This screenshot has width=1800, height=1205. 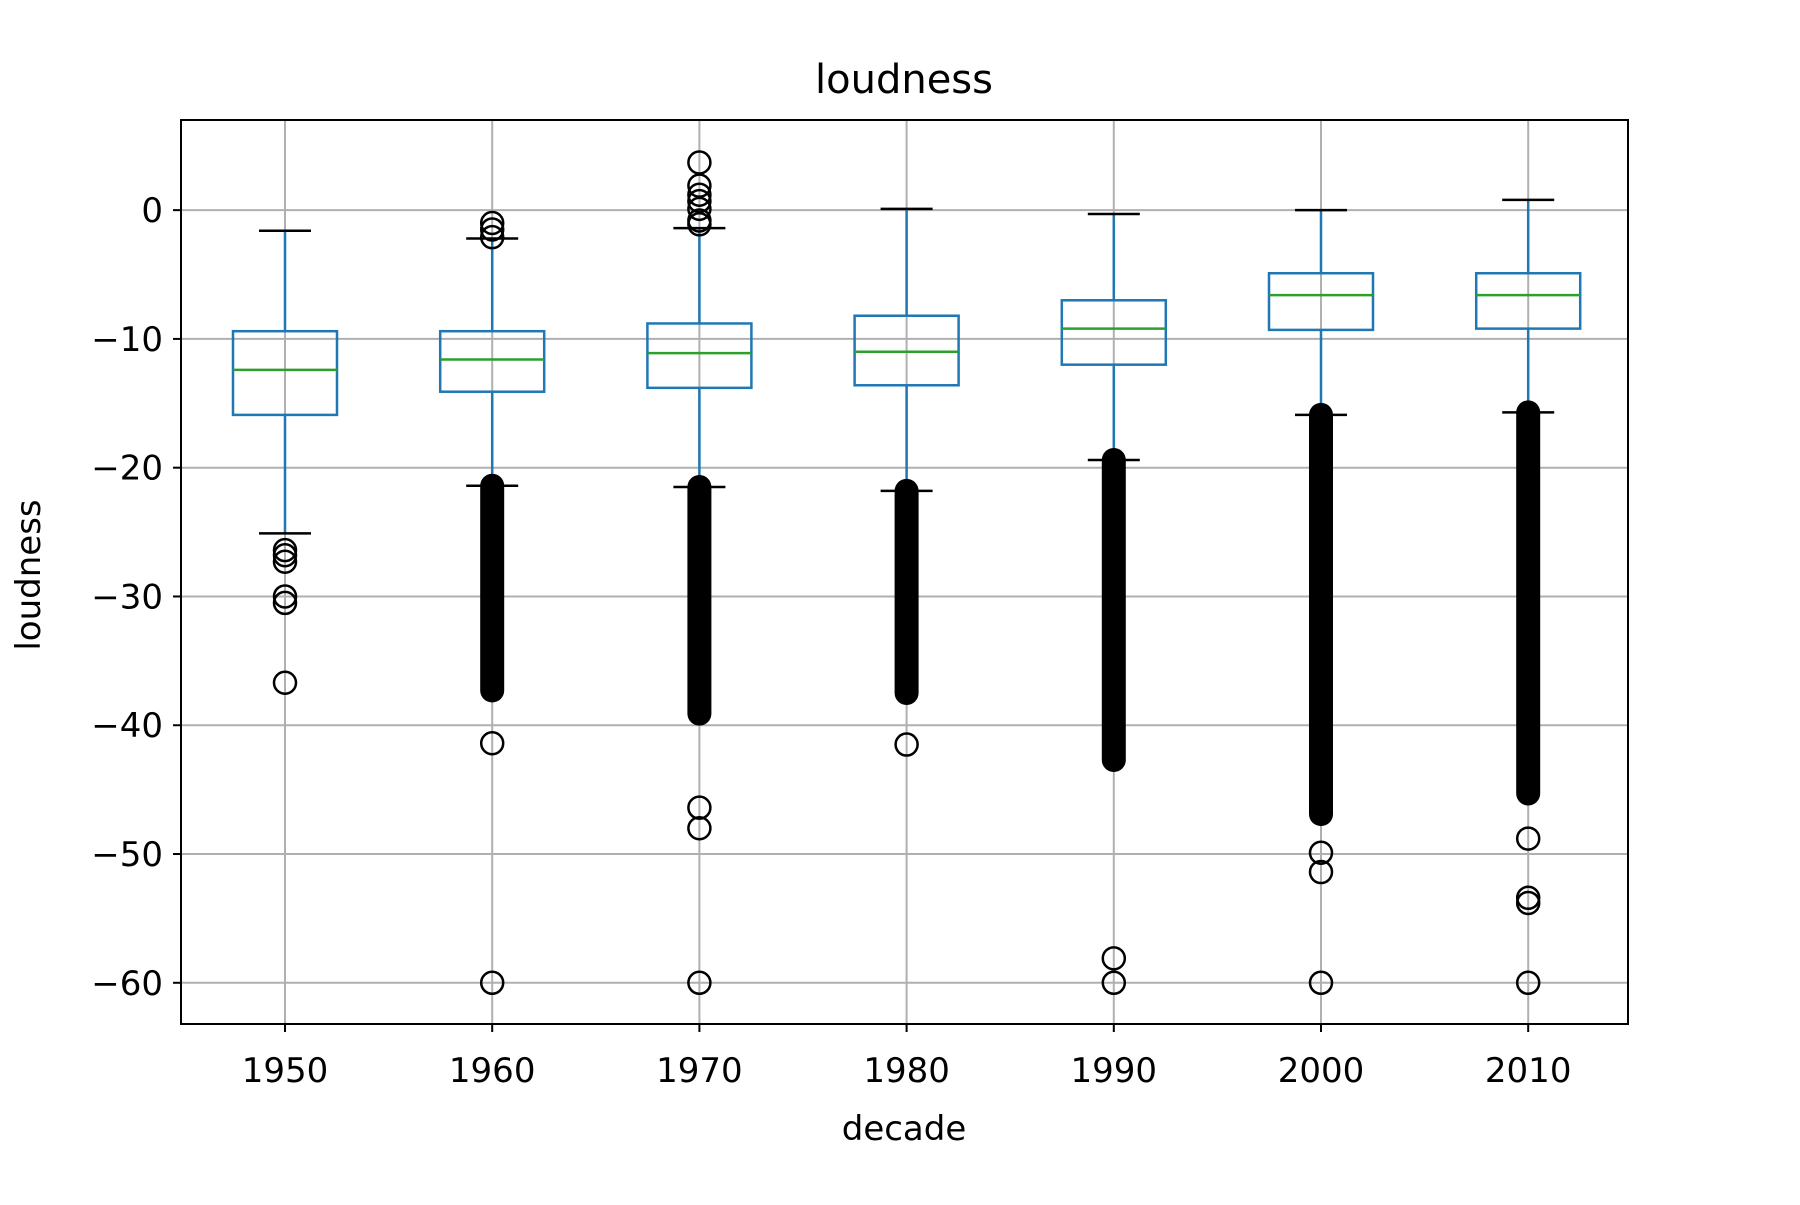 I want to click on x-tick-label: 1970, so click(x=699, y=1071).